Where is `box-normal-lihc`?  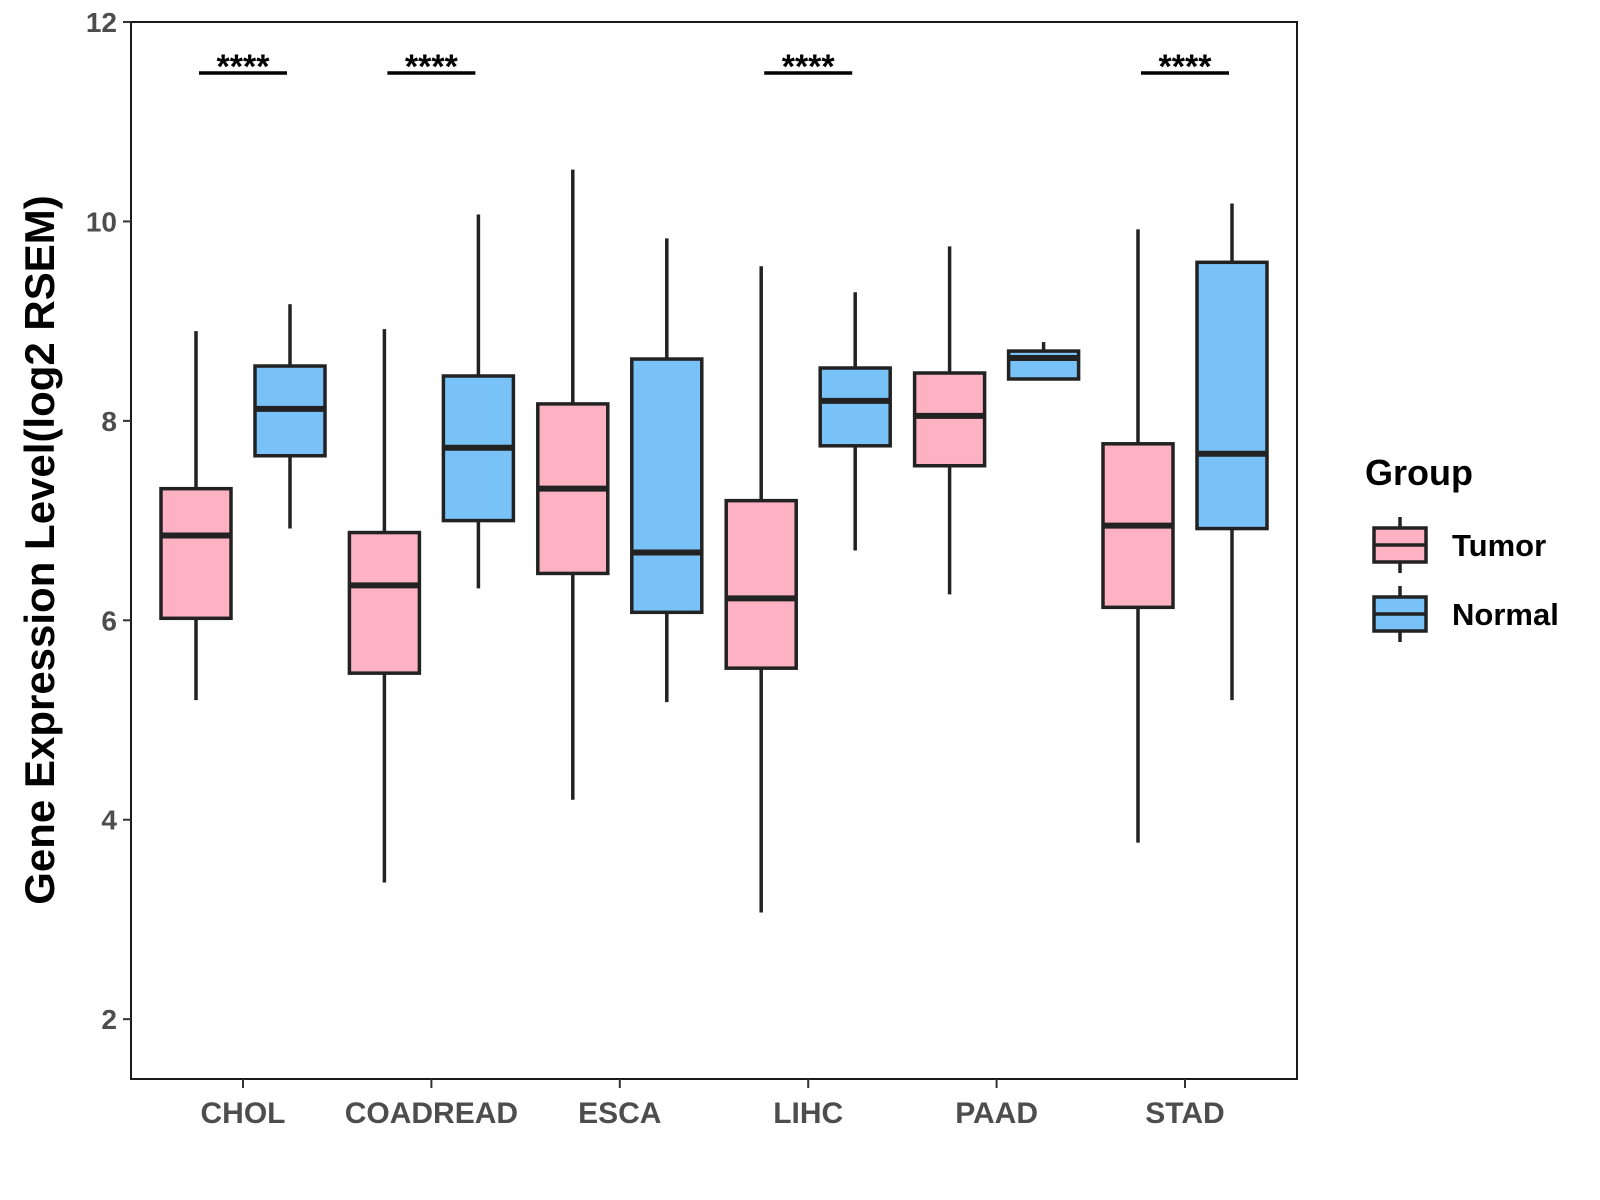
box-normal-lihc is located at coordinates (855, 421).